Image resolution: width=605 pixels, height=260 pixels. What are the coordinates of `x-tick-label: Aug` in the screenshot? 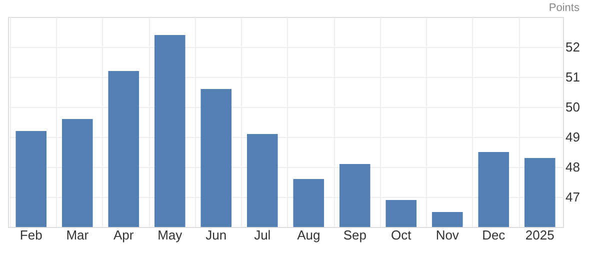 It's located at (308, 235).